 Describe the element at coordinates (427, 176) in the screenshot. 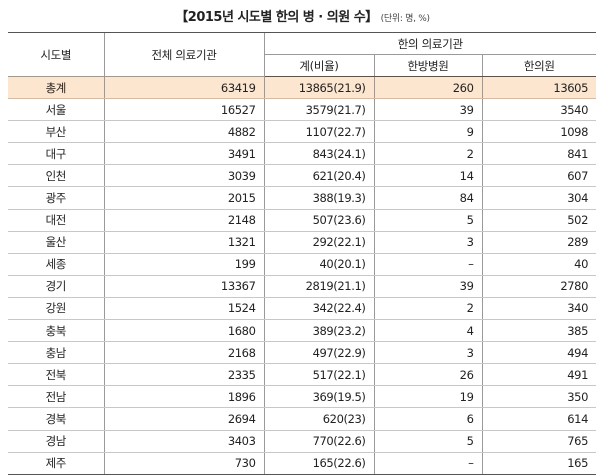

I see `cell-hospital: 14` at that location.